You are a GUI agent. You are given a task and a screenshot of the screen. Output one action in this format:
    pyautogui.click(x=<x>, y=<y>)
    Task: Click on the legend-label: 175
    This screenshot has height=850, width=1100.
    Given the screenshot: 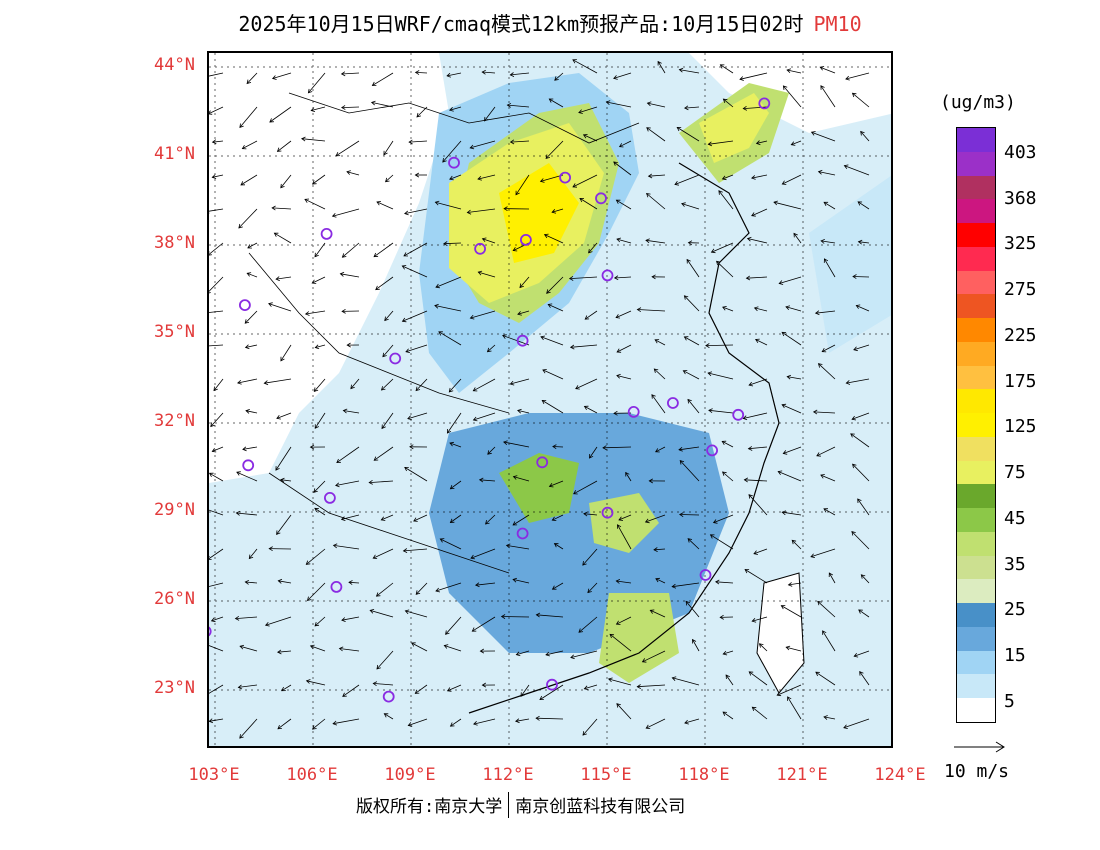 What is the action you would take?
    pyautogui.click(x=1020, y=381)
    